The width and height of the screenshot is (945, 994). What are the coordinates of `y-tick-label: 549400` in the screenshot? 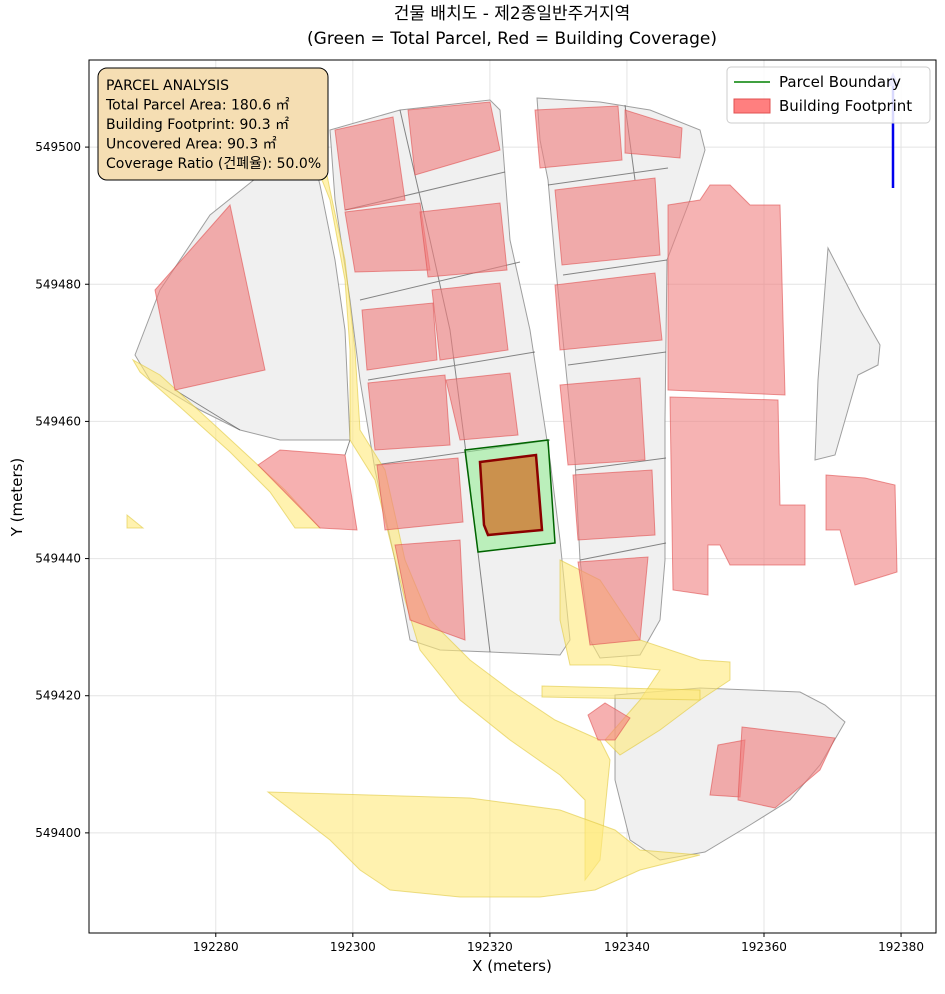 It's located at (58, 833).